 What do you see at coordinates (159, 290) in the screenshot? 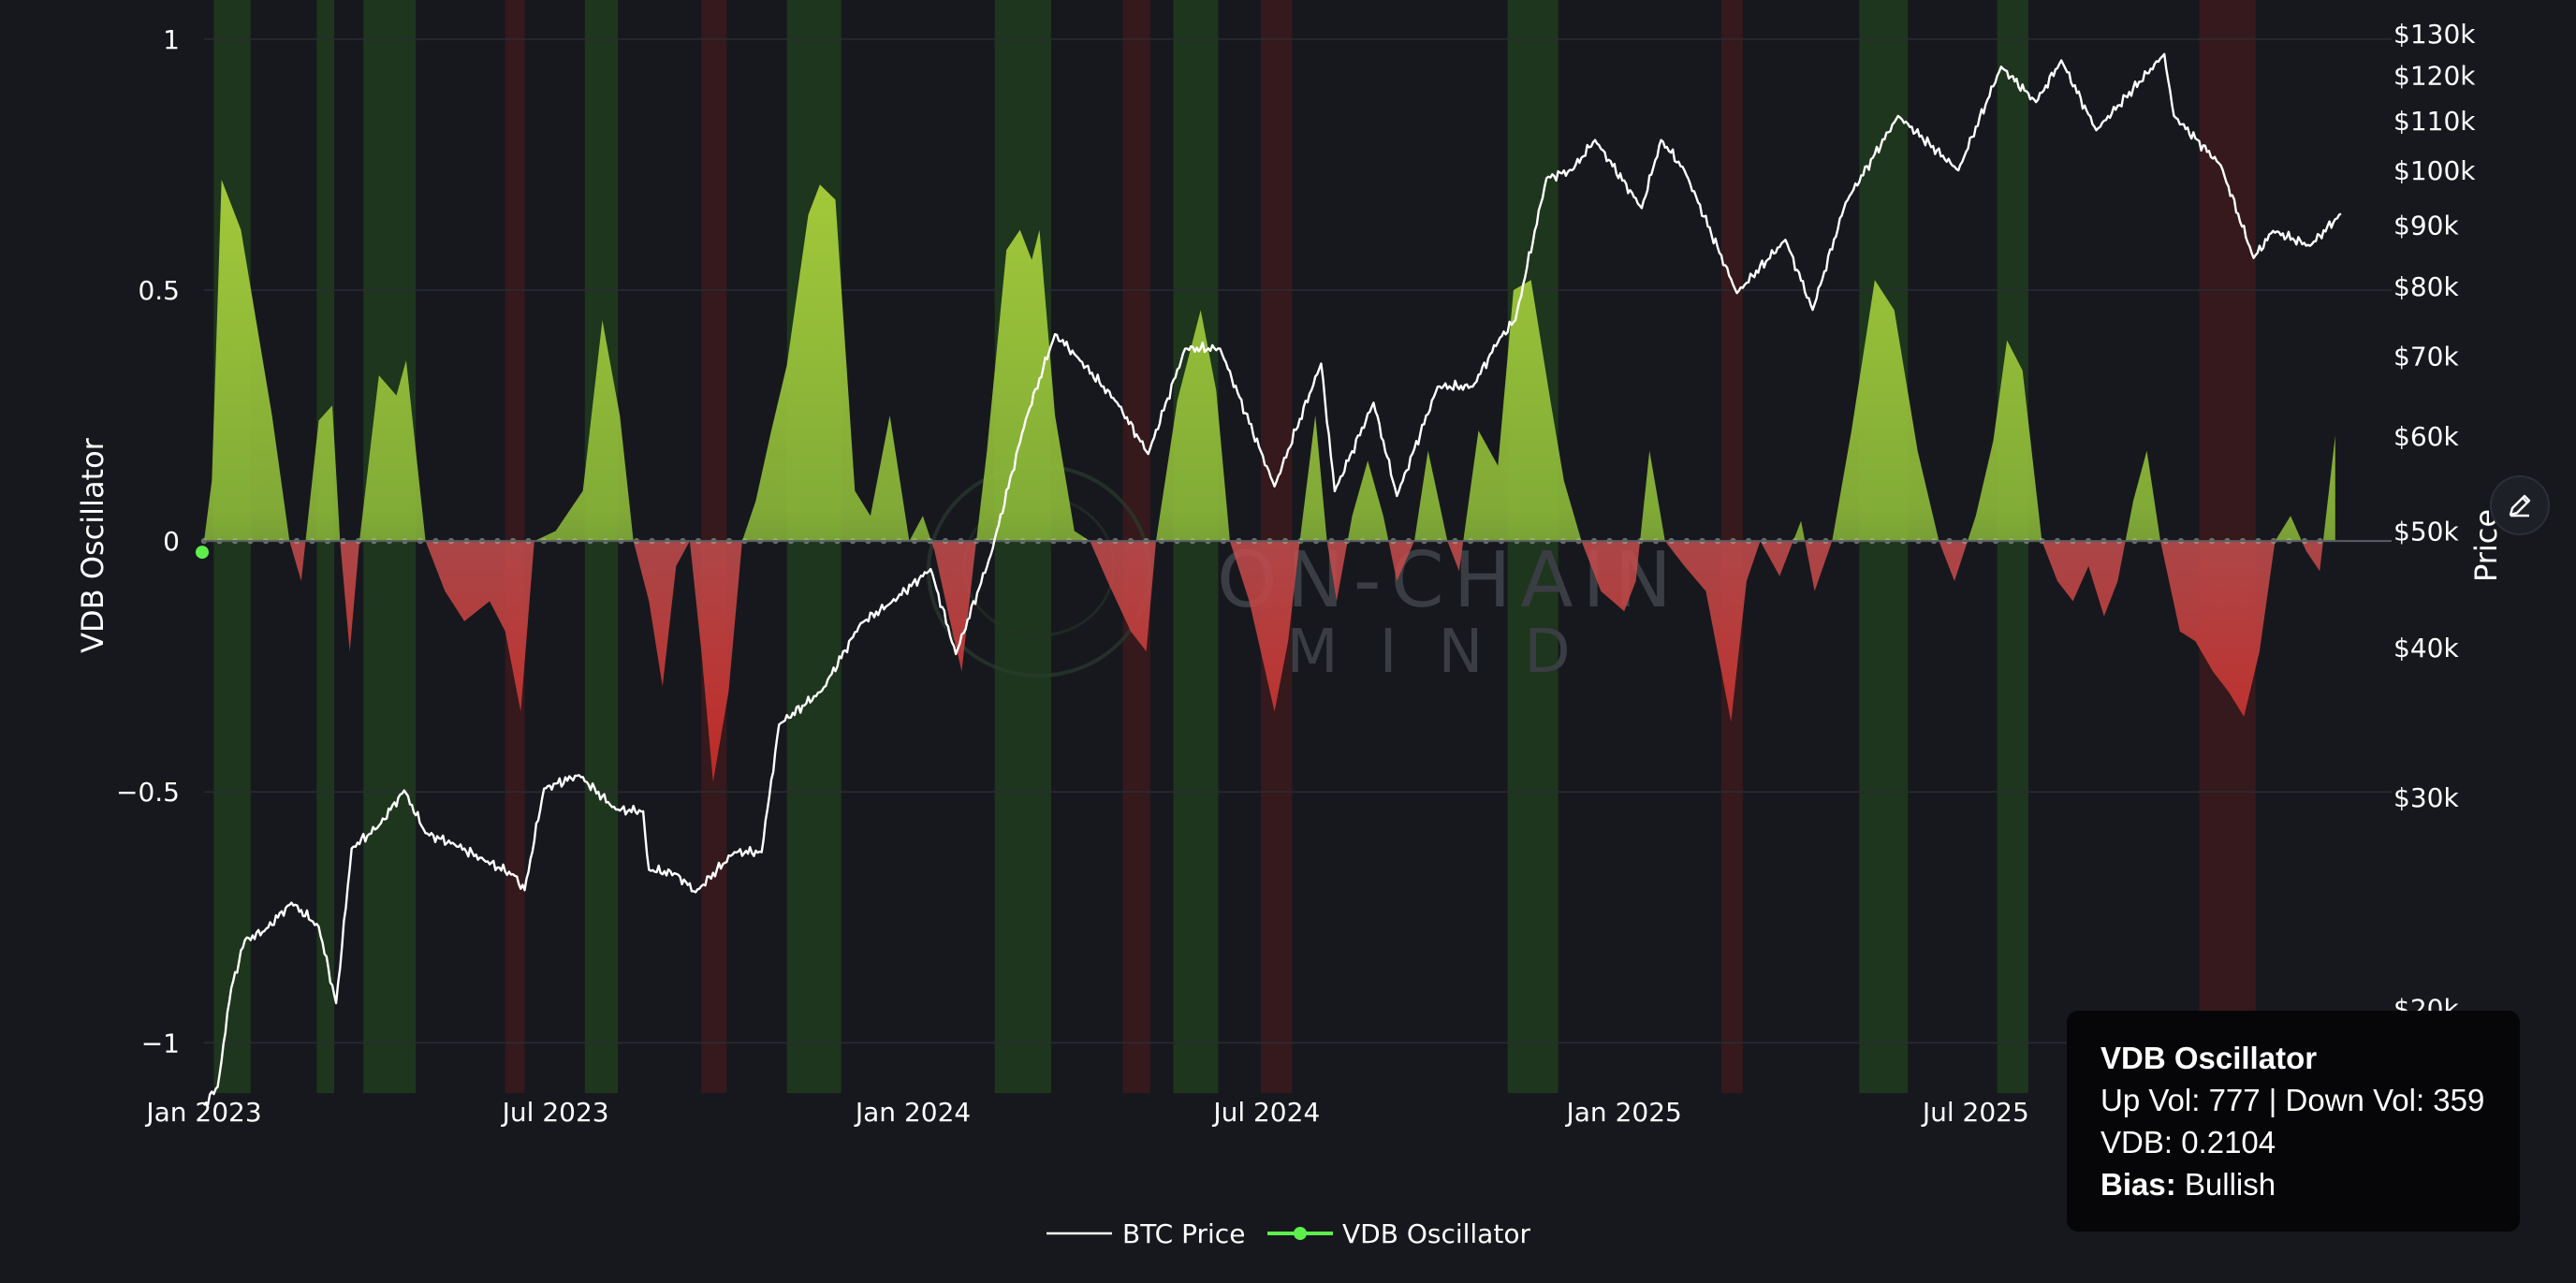
I see `y-left-tick-1: 0.5` at bounding box center [159, 290].